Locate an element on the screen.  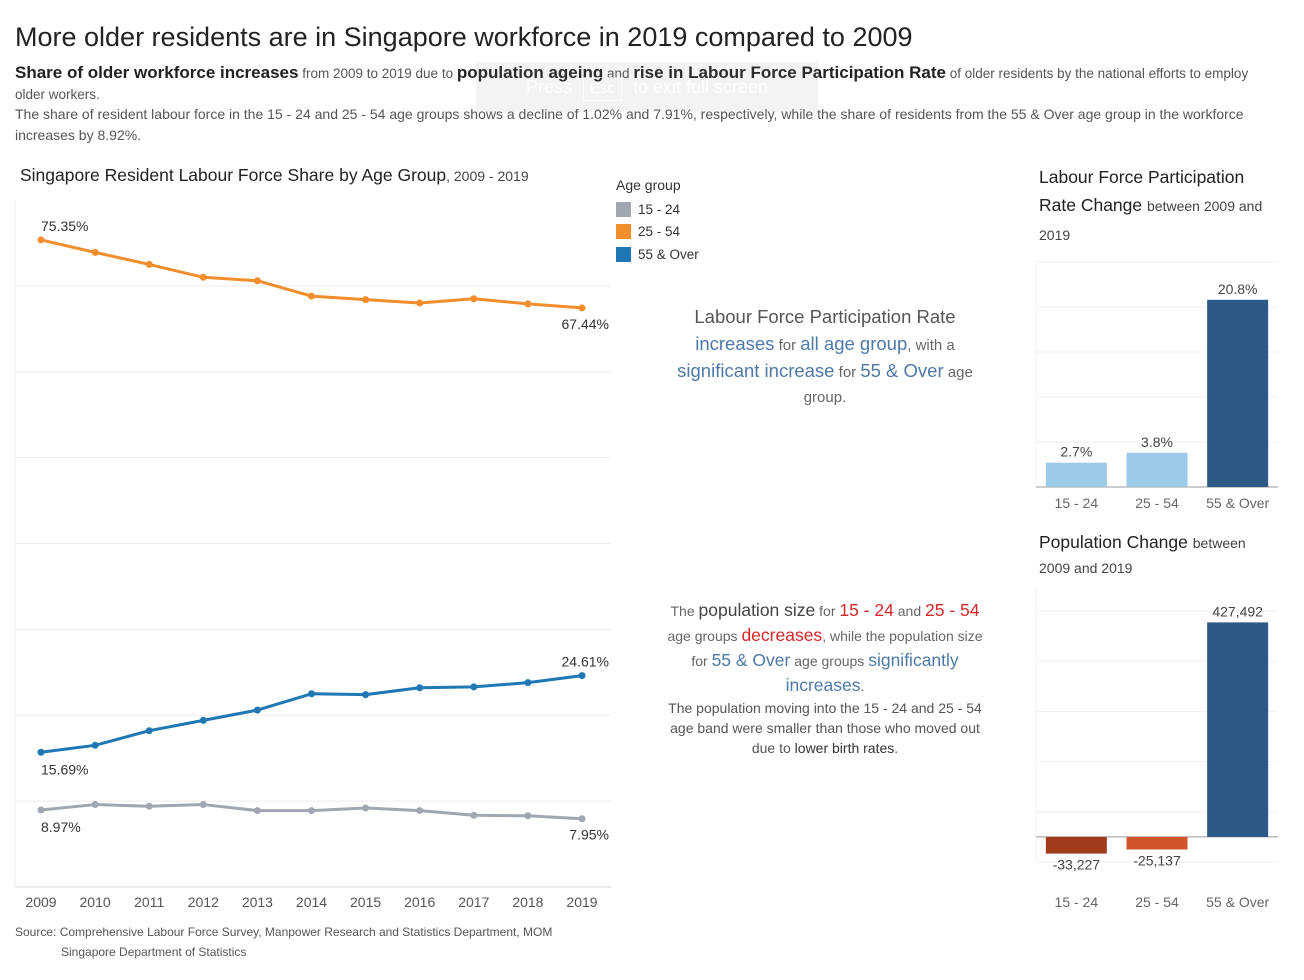
lfpr-word: , with a is located at coordinates (931, 345).